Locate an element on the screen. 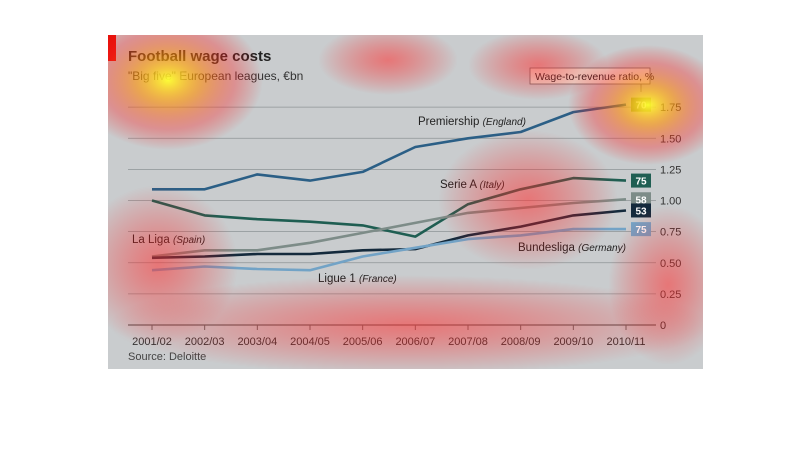  x-tick-label: 2007/08 is located at coordinates (468, 342).